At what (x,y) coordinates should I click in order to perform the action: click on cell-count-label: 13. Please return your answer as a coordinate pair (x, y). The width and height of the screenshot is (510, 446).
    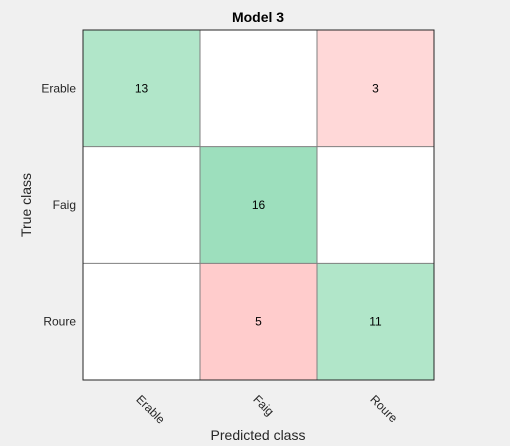
    Looking at the image, I should click on (142, 88).